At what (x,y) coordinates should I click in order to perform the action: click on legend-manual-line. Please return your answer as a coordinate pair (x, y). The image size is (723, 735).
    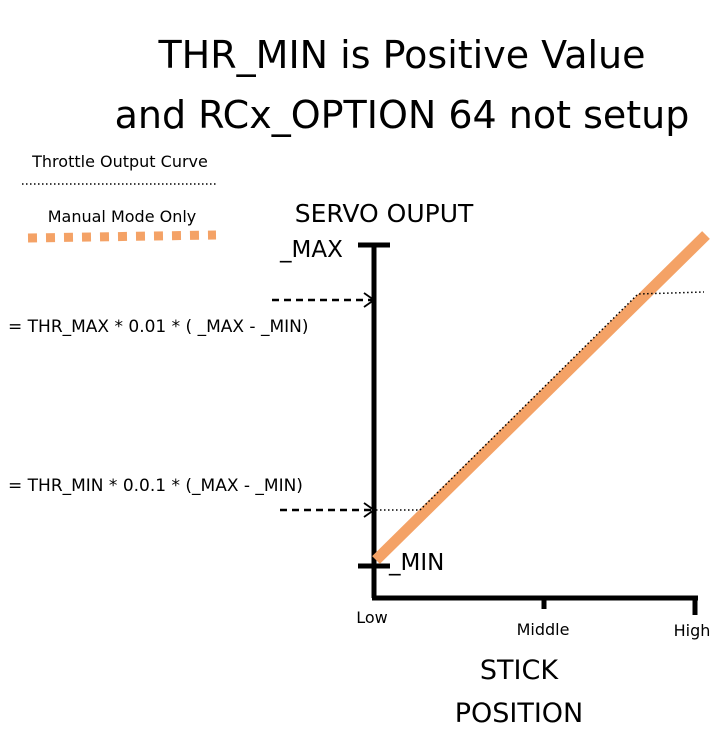
    Looking at the image, I should click on (122, 236).